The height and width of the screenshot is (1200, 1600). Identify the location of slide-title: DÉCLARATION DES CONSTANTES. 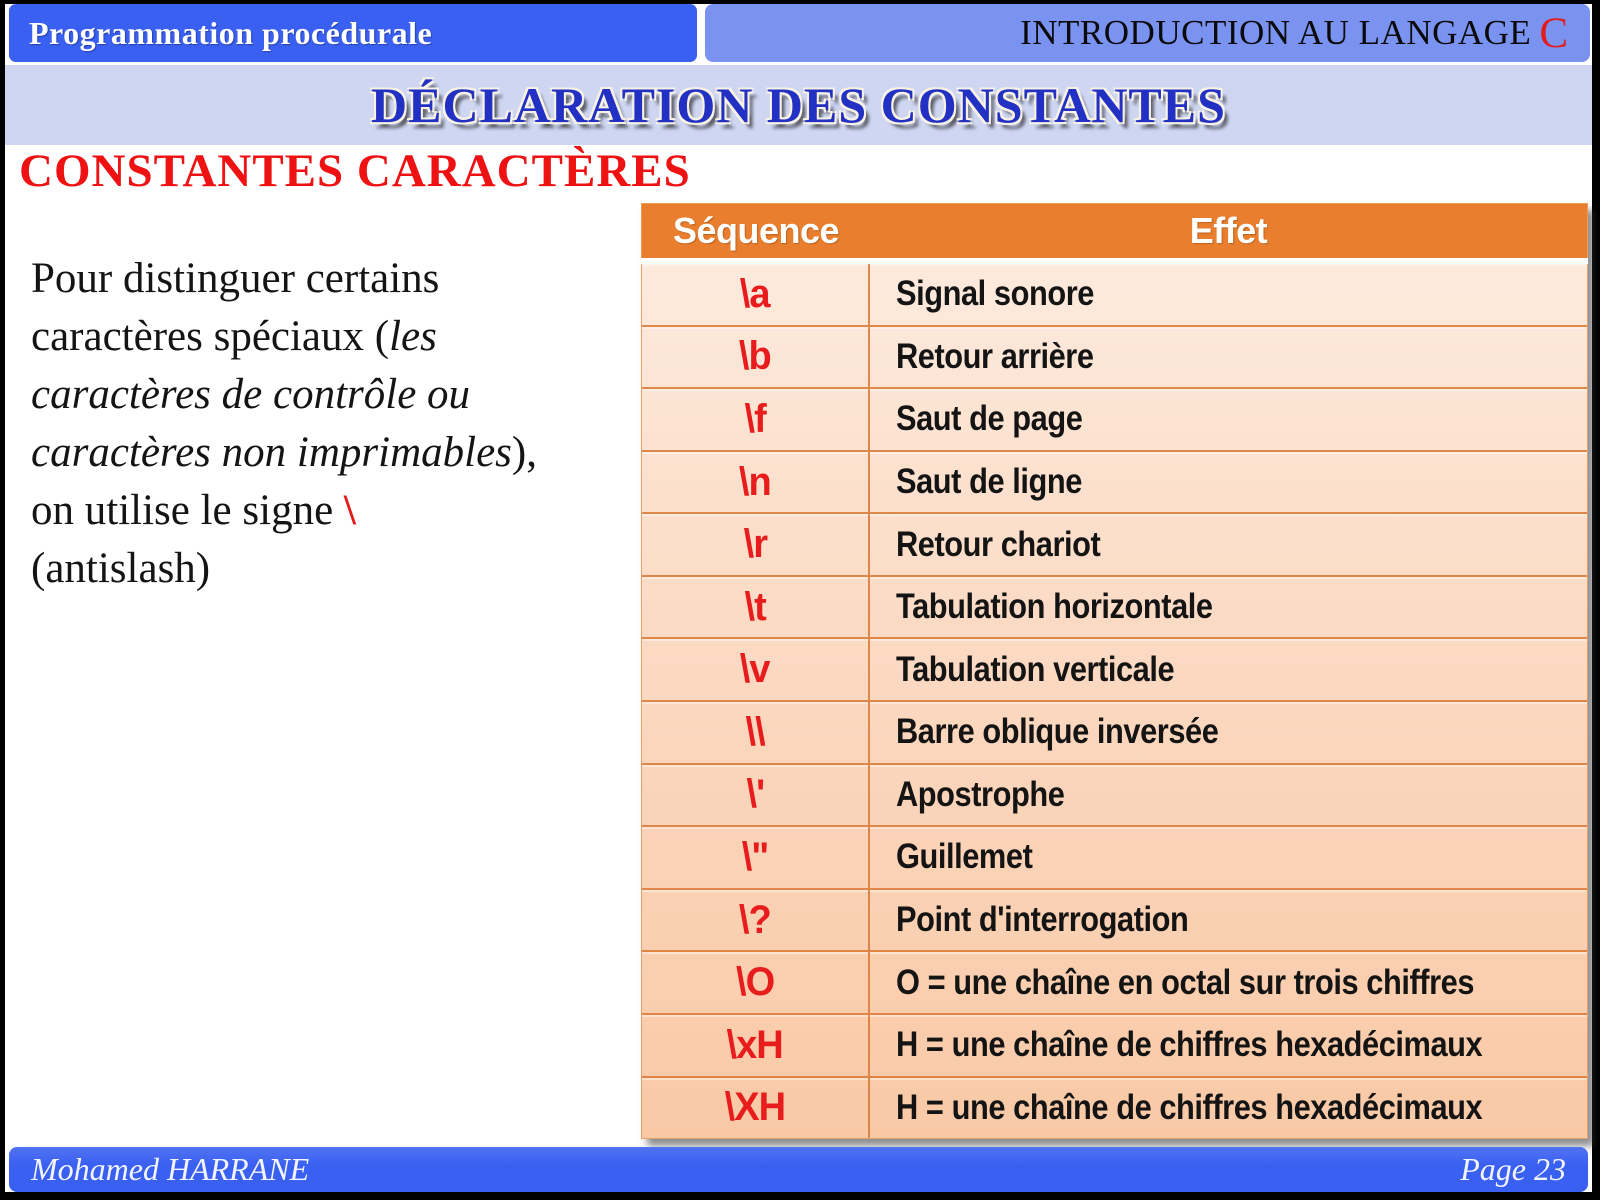
(798, 105).